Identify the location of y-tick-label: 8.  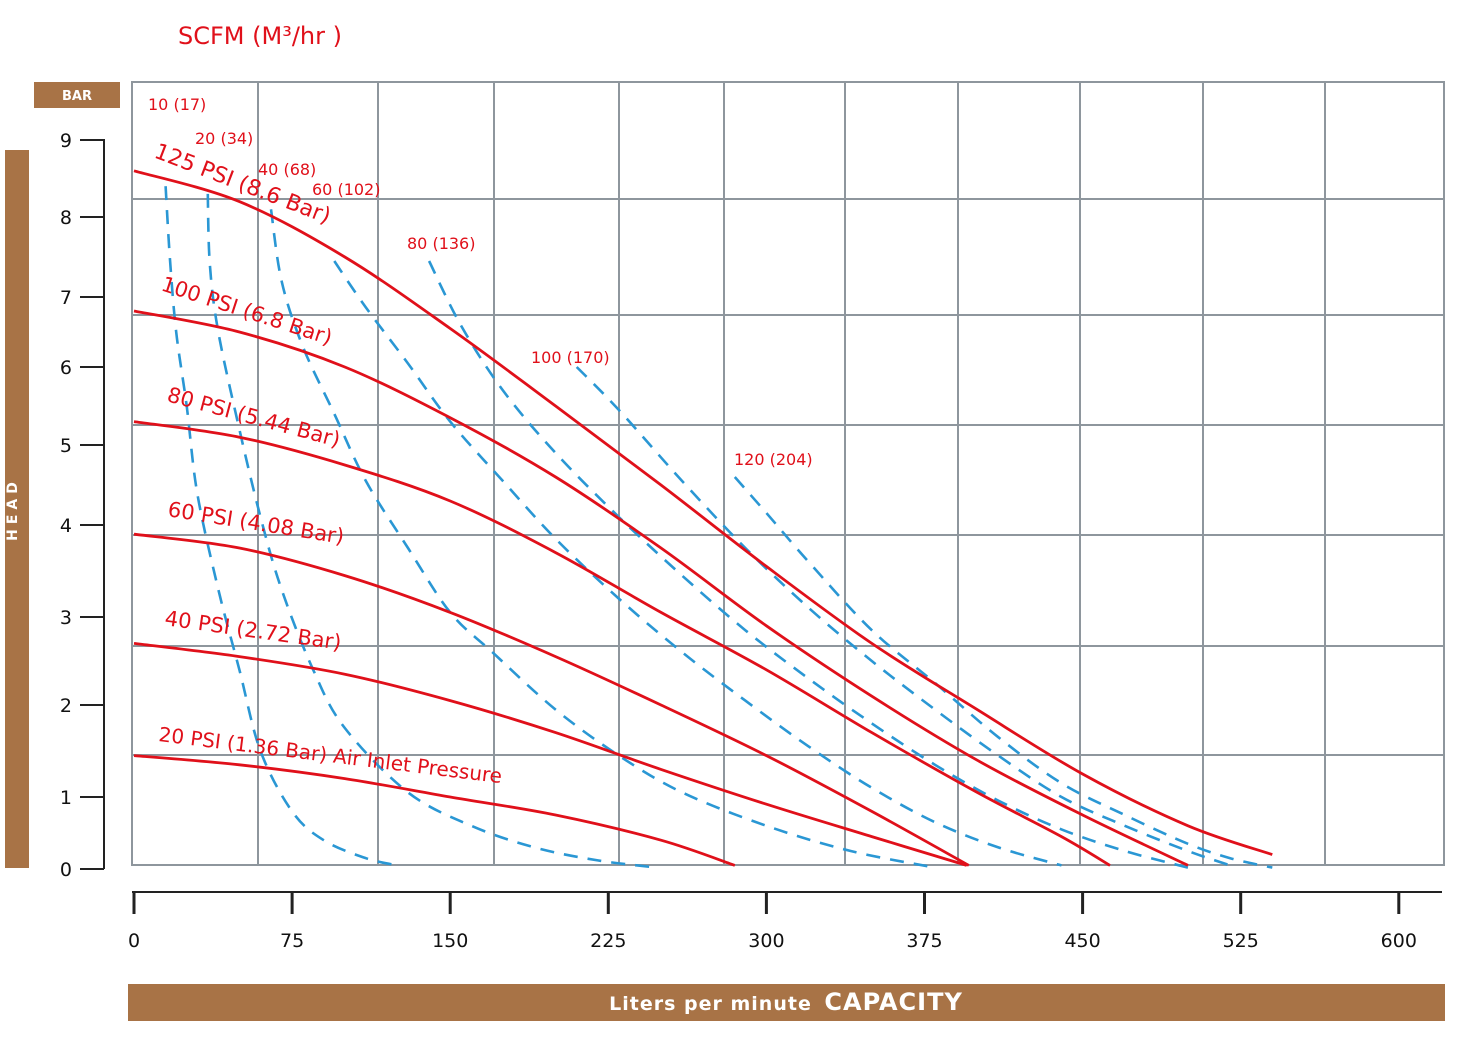
(66, 218).